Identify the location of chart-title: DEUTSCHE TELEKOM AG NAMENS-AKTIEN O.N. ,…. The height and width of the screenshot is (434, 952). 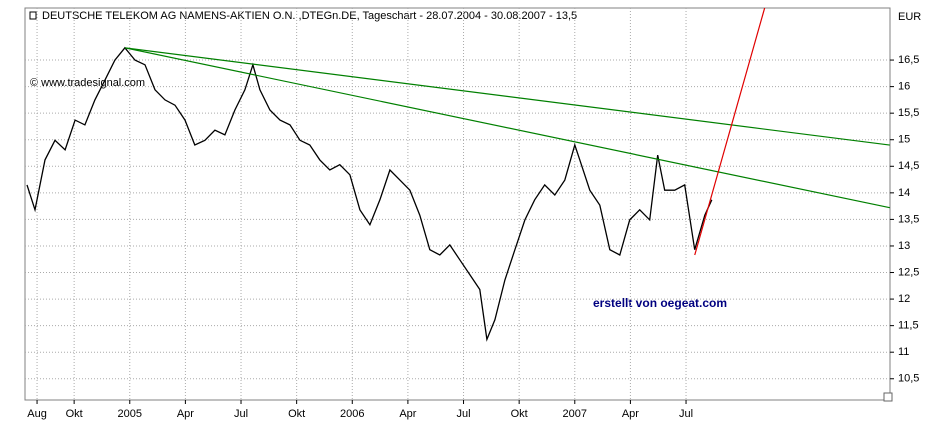
(309, 16).